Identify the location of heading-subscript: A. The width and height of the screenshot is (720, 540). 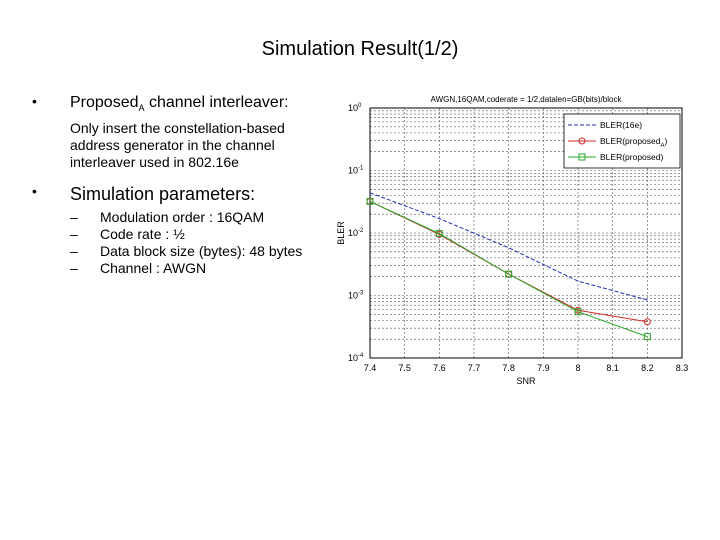
(141, 108).